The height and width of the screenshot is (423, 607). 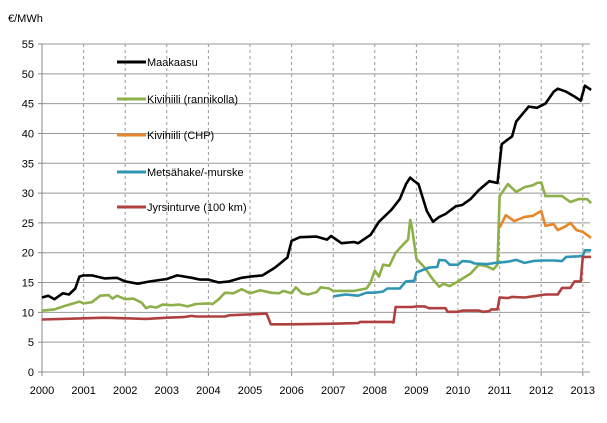 I want to click on y-tick-label: 20, so click(x=28, y=254).